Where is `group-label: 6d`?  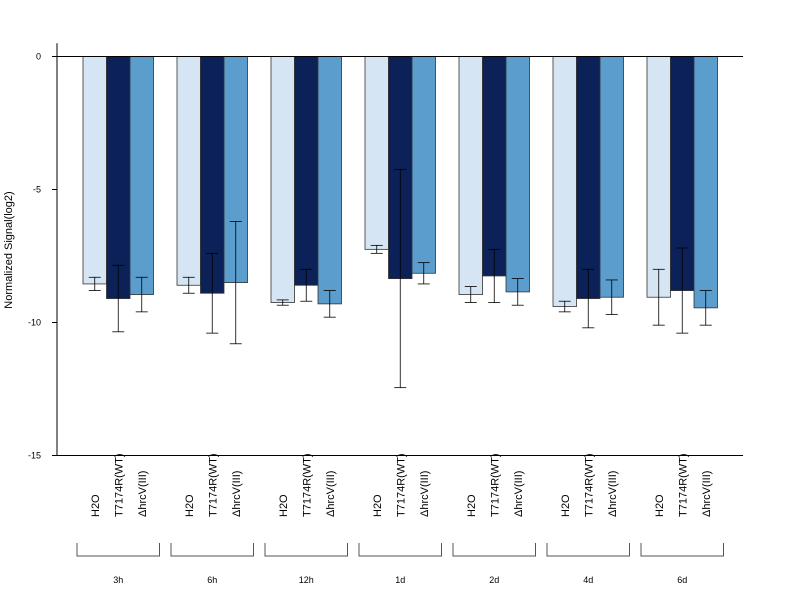
group-label: 6d is located at coordinates (682, 580).